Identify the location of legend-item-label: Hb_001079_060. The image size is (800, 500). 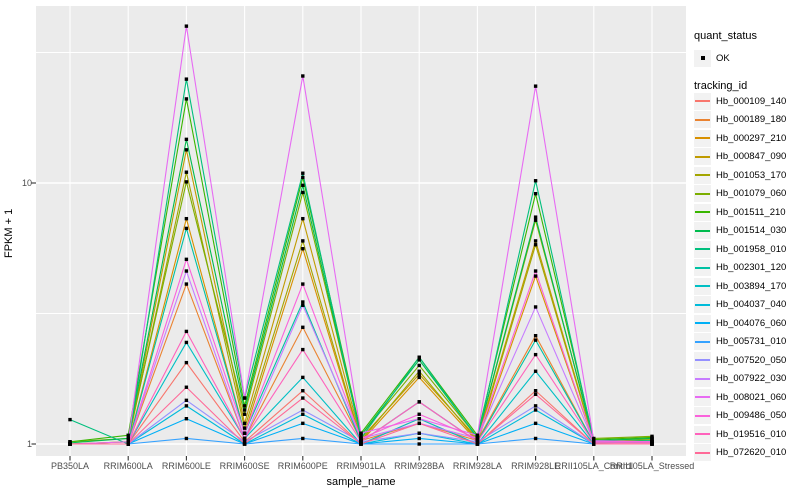
(751, 193).